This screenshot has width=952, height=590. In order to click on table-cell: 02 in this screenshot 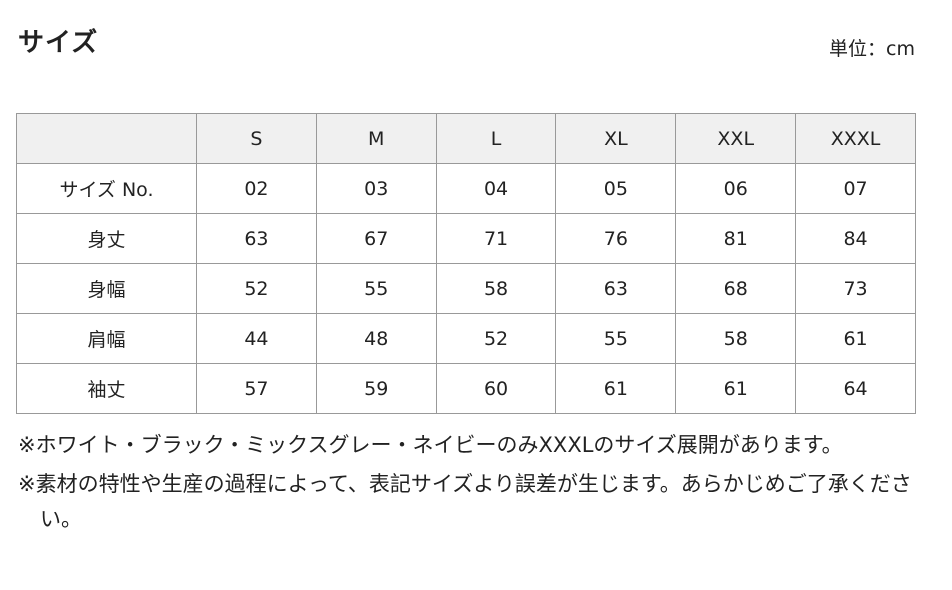, I will do `click(256, 188)`.